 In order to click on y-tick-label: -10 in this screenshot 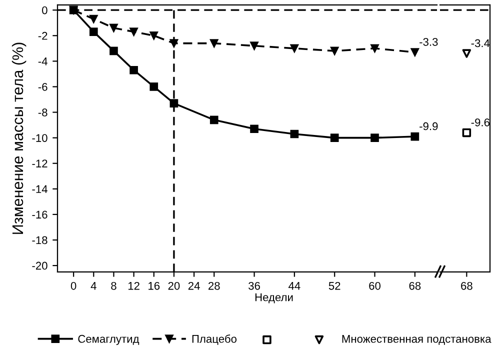, I will do `click(40, 138)`.